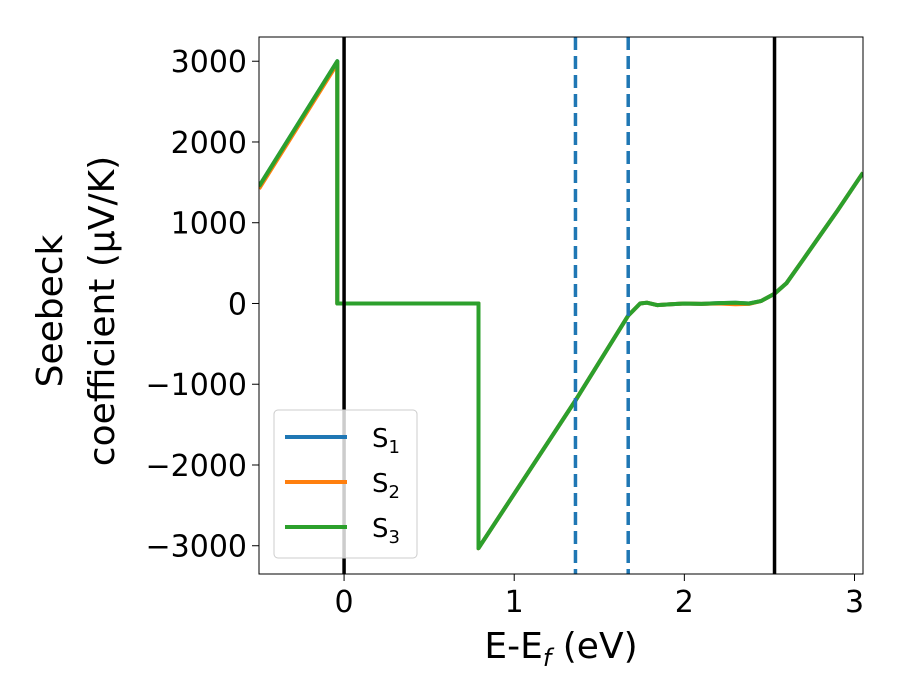  What do you see at coordinates (594, 646) in the screenshot?
I see `x-axis-title-unit: (eV)` at bounding box center [594, 646].